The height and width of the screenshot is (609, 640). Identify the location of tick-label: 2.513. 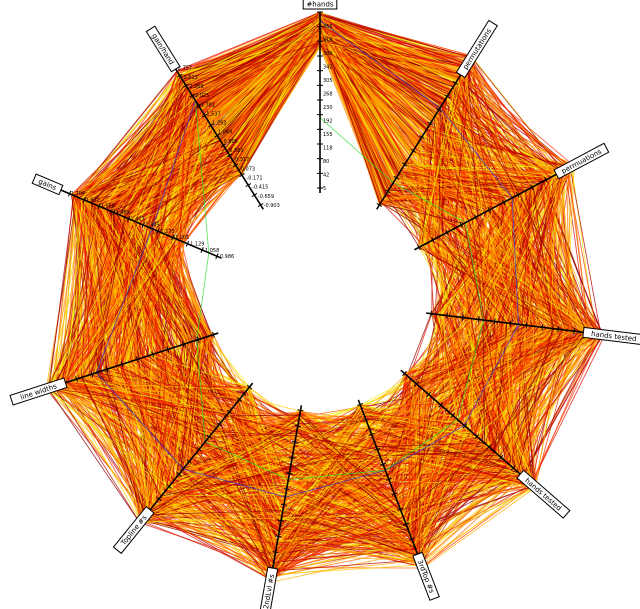
(191, 78).